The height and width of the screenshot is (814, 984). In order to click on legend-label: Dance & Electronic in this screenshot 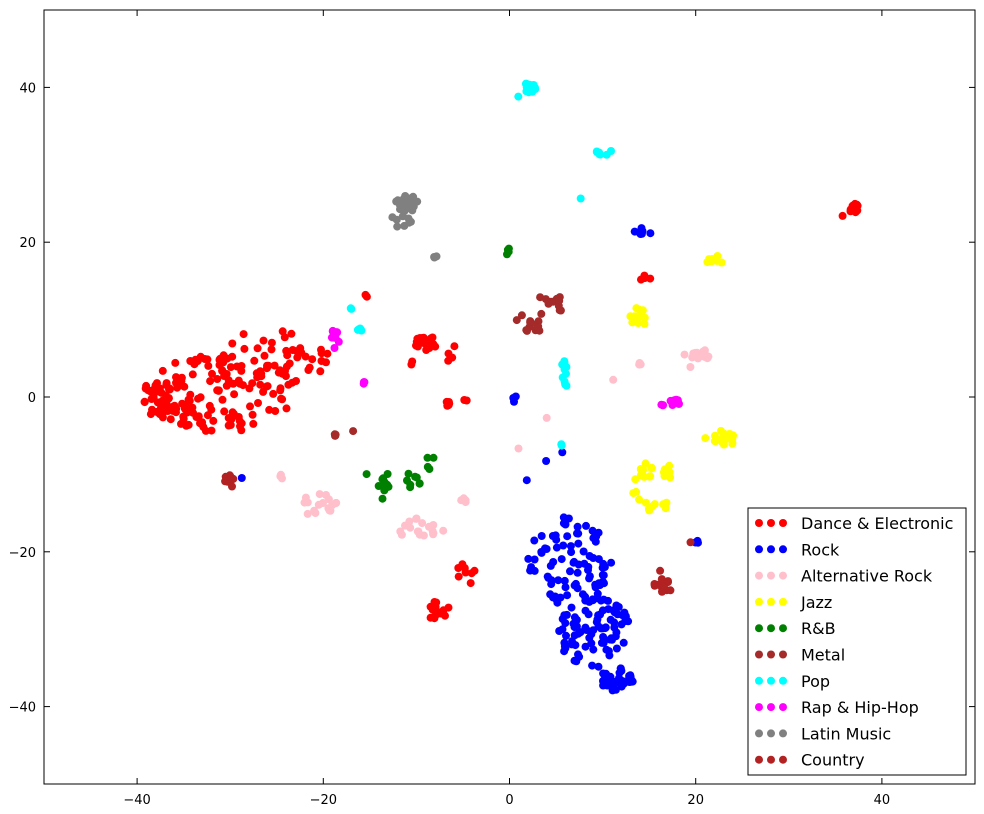, I will do `click(877, 523)`.